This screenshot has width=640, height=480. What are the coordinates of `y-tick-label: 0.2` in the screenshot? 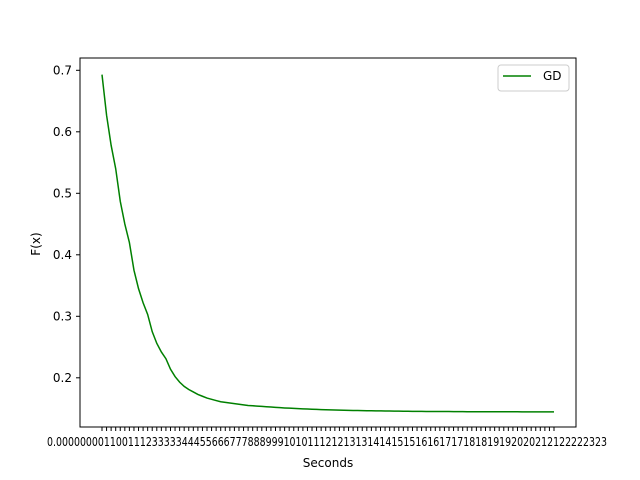 It's located at (62, 378).